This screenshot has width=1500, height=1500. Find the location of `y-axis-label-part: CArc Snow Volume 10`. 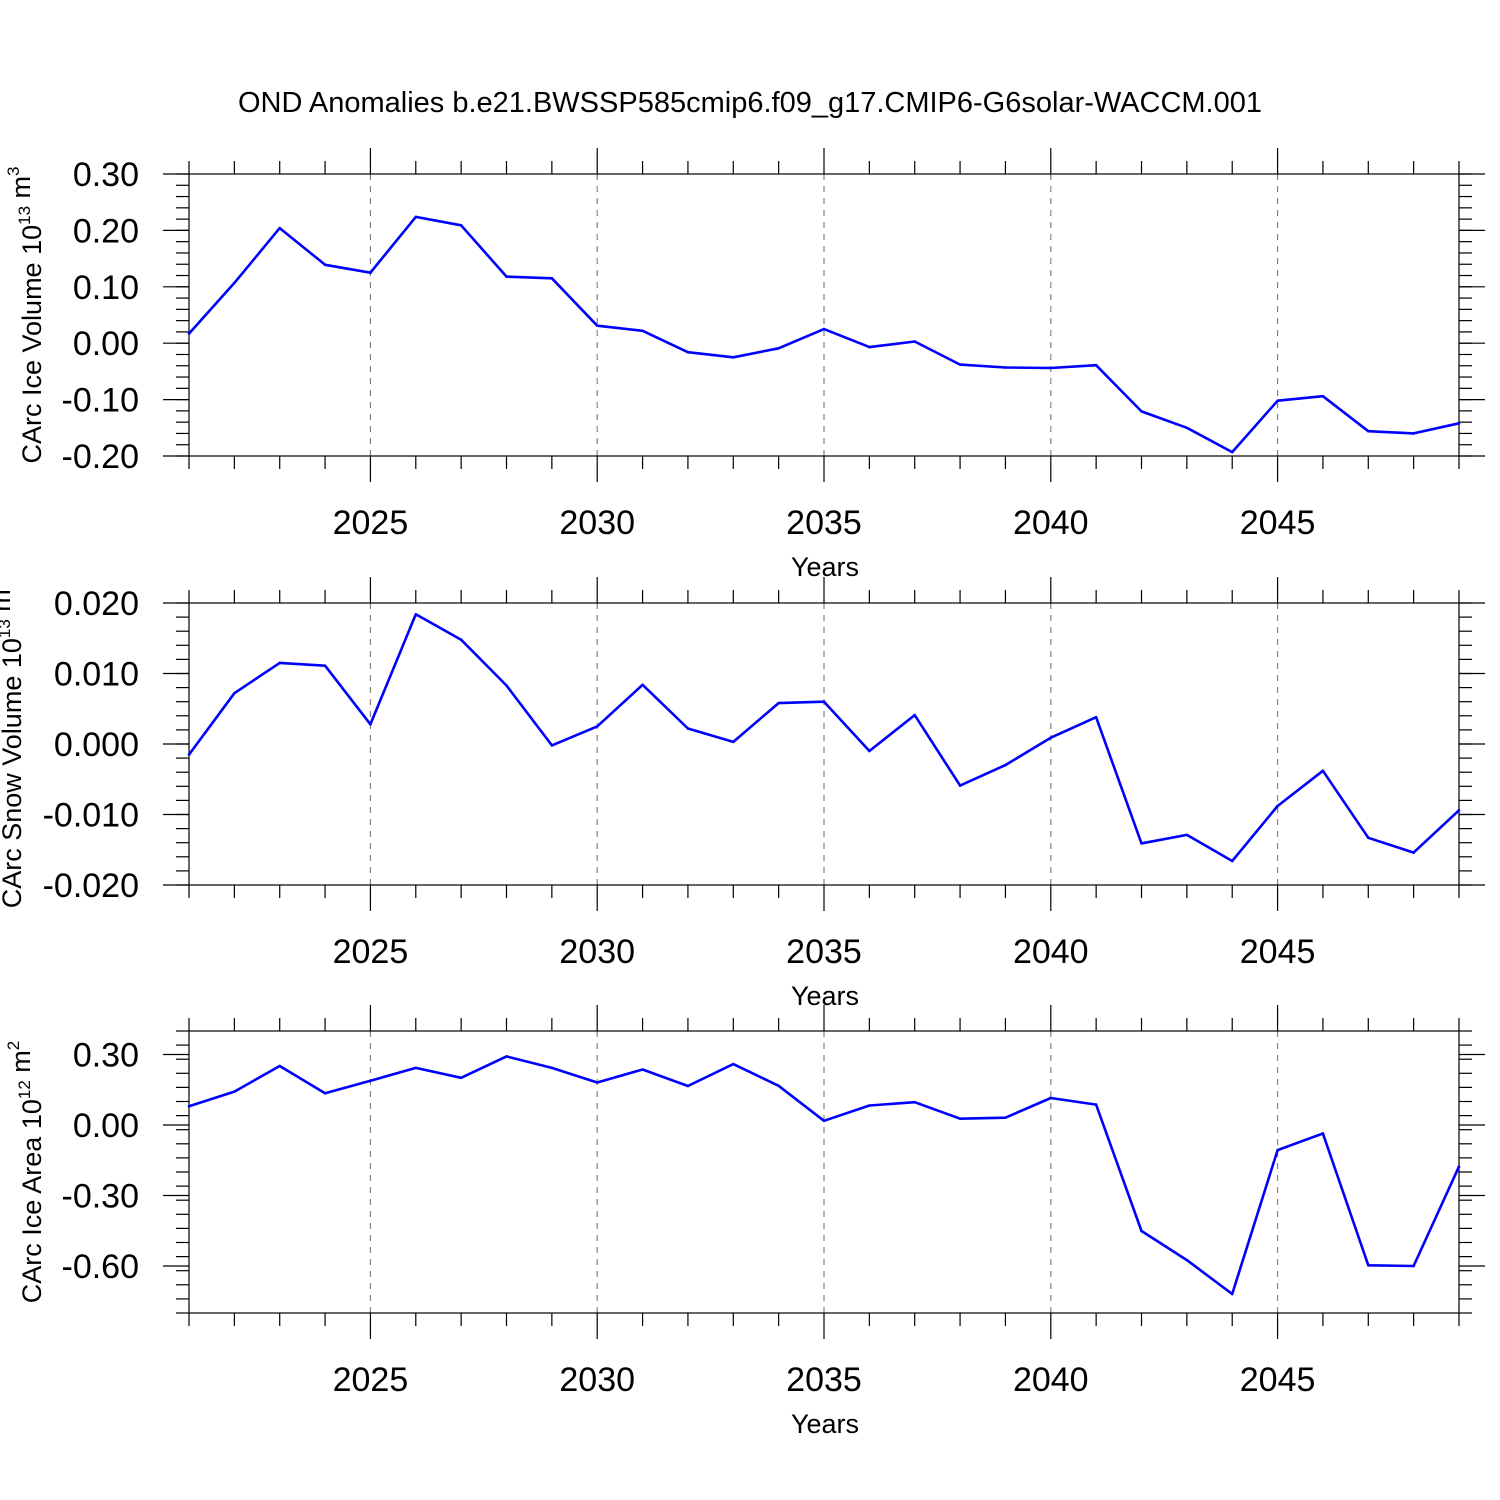

y-axis-label-part: CArc Snow Volume 10 is located at coordinates (13, 773).